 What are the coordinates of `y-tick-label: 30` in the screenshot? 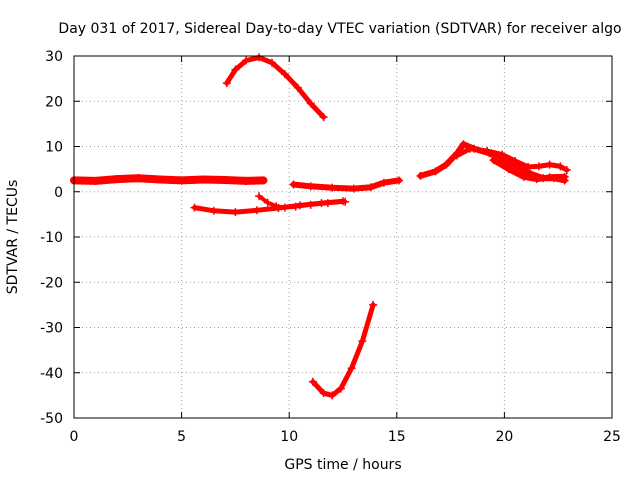 It's located at (54, 57).